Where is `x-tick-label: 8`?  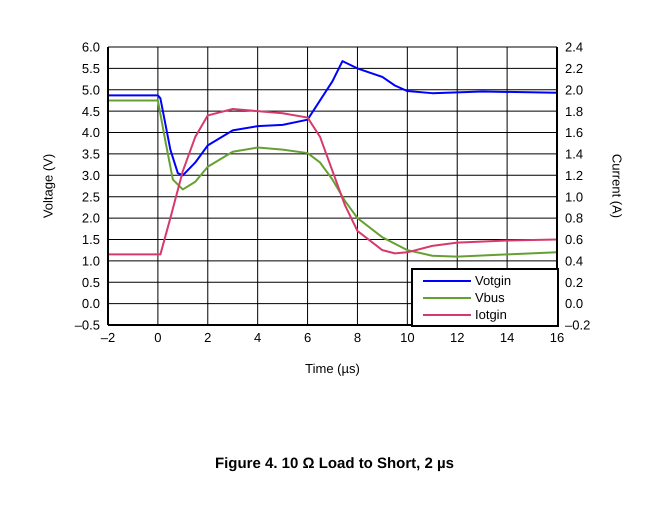
x-tick-label: 8 is located at coordinates (358, 338).